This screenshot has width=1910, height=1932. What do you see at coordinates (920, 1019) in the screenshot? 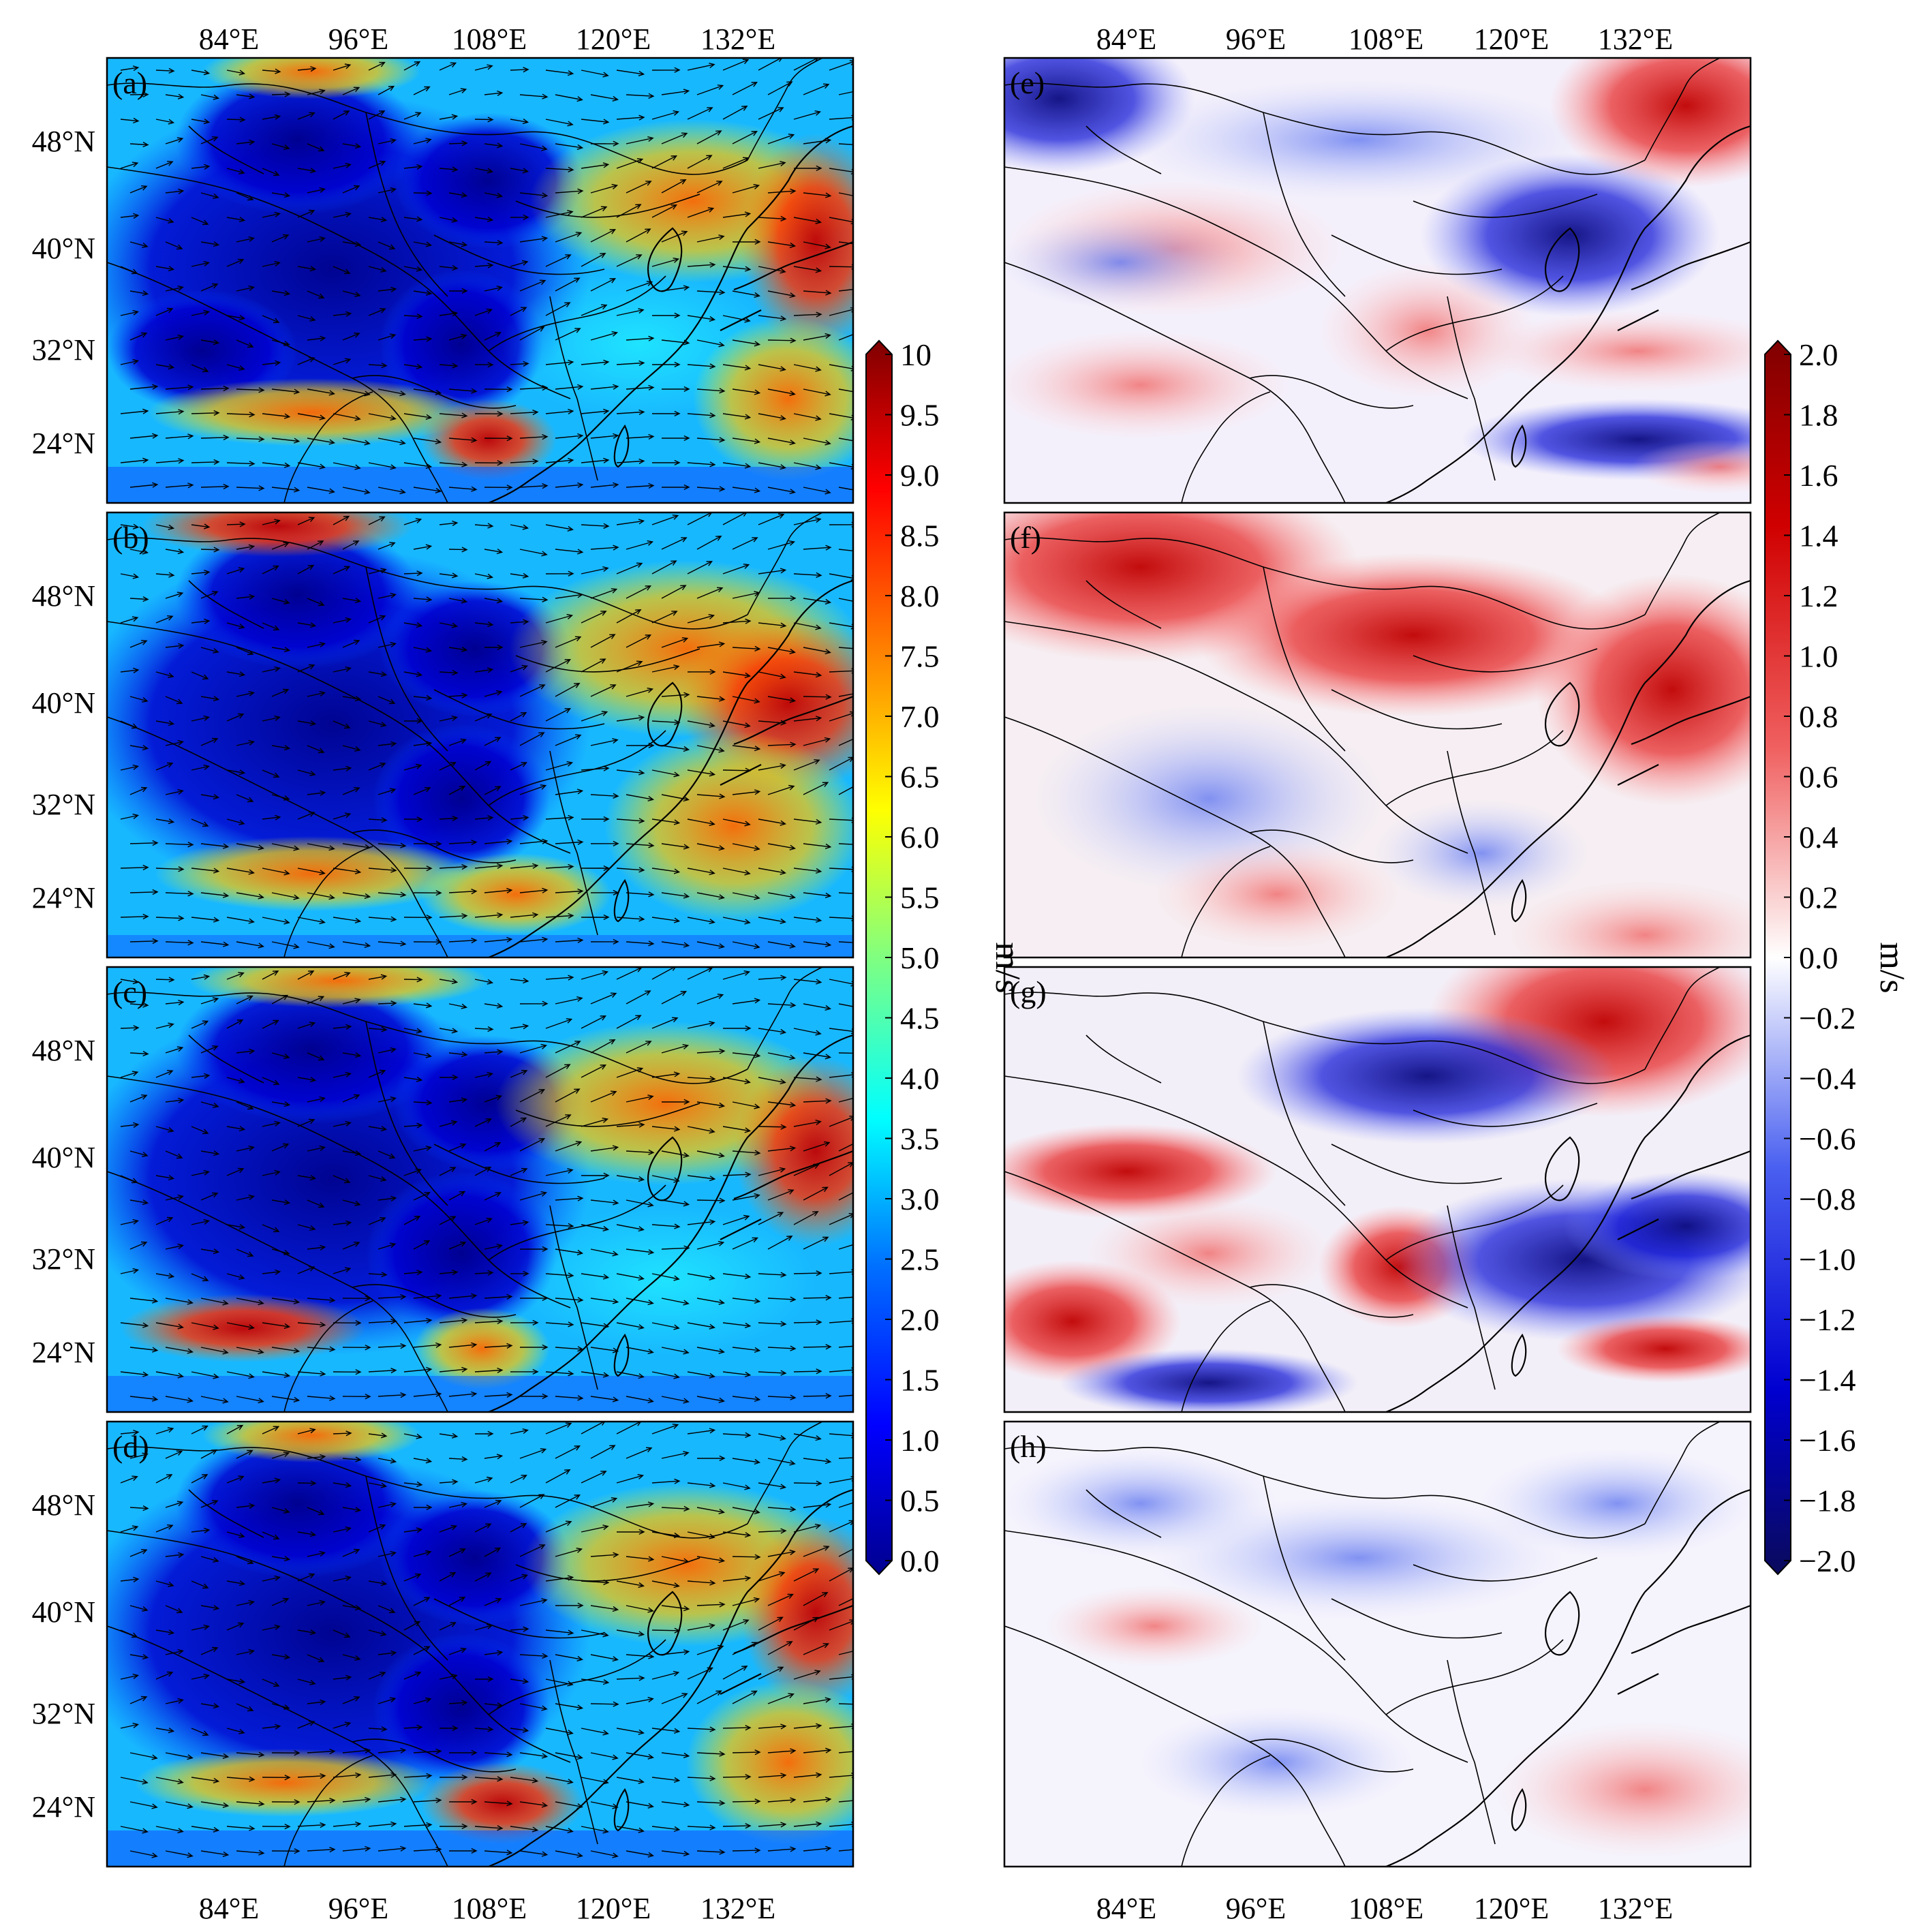
I see `colorbar-tick-label: 4.5` at bounding box center [920, 1019].